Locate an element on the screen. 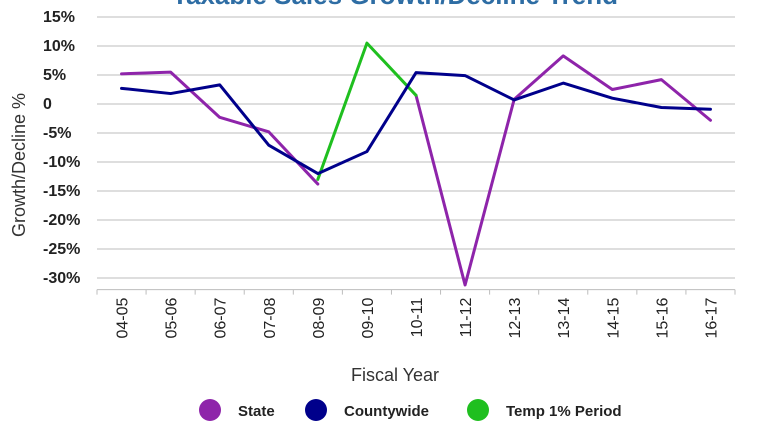 Image resolution: width=760 pixels, height=425 pixels. y-tick-label: 10% is located at coordinates (59, 46).